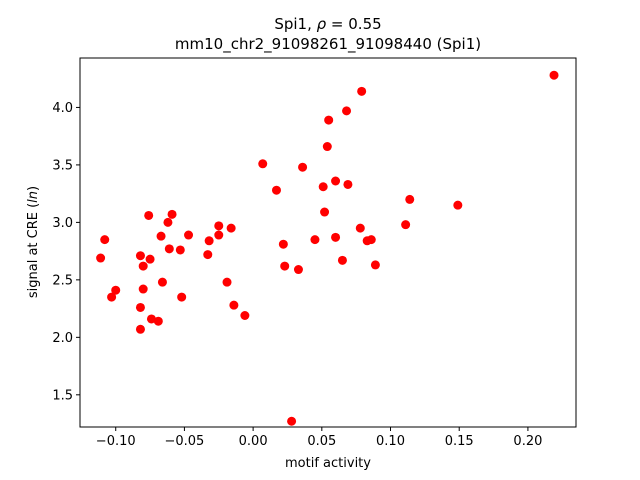 This screenshot has width=640, height=480. Describe the element at coordinates (62, 338) in the screenshot. I see `y-tick-label: 2.0` at that location.